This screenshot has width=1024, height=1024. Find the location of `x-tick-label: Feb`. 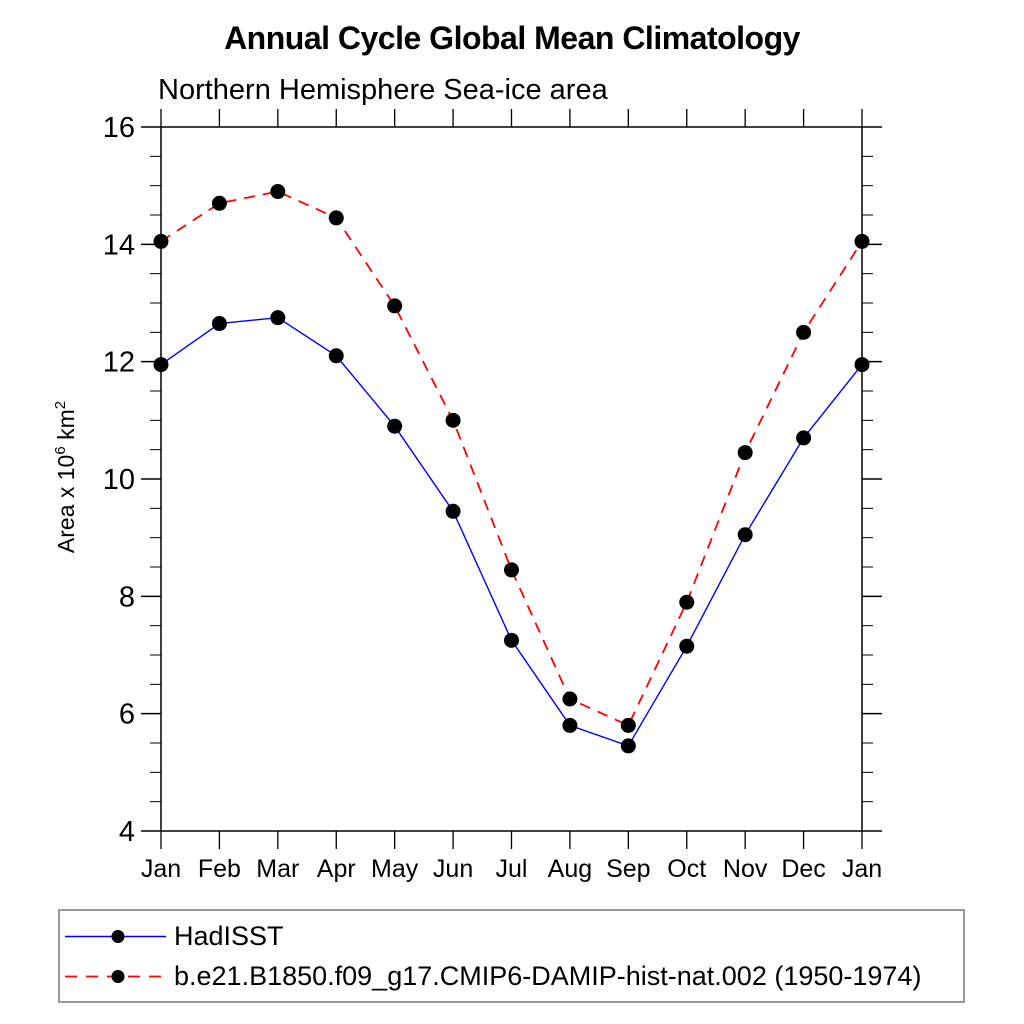

x-tick-label: Feb is located at coordinates (219, 869).